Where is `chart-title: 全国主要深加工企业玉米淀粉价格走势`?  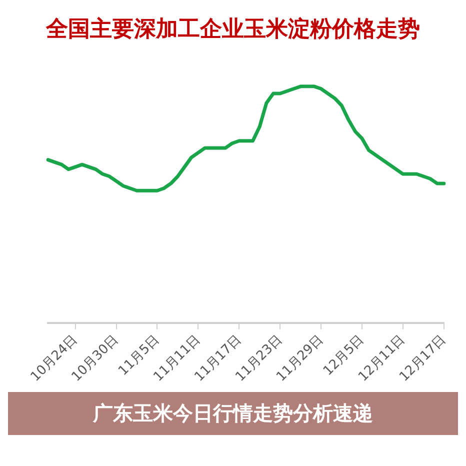 chart-title: 全国主要深加工企业玉米淀粉价格走势 is located at coordinates (232, 30).